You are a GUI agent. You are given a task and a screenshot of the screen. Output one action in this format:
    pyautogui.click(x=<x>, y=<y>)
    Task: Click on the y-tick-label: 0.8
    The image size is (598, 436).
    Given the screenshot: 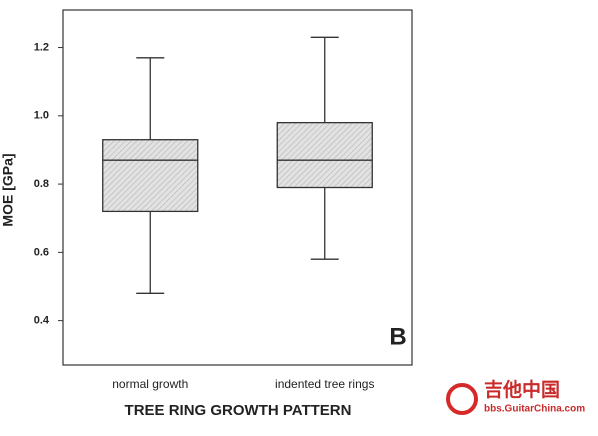 What is the action you would take?
    pyautogui.click(x=41, y=184)
    